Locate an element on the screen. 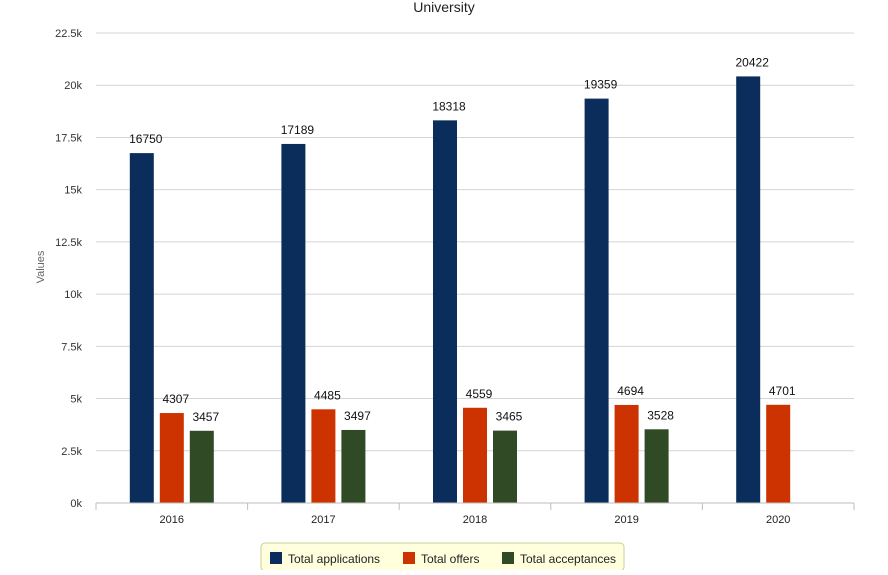 Image resolution: width=888 pixels, height=575 pixels. y-axis-ticks: 0k 2.5k 5k 7.5k 10k 12.5k 15k 17.5k 20k 22.5k is located at coordinates (68, 269).